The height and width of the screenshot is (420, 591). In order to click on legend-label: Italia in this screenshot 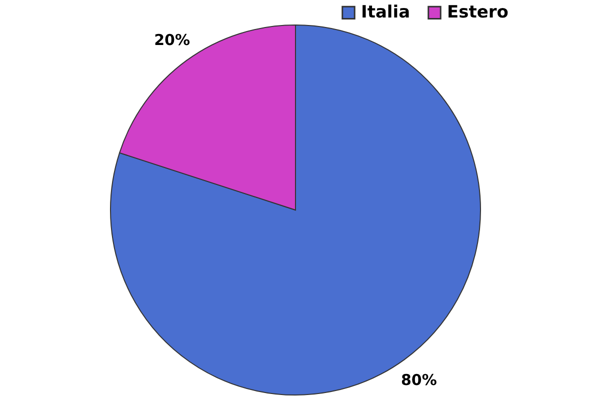, I will do `click(385, 12)`.